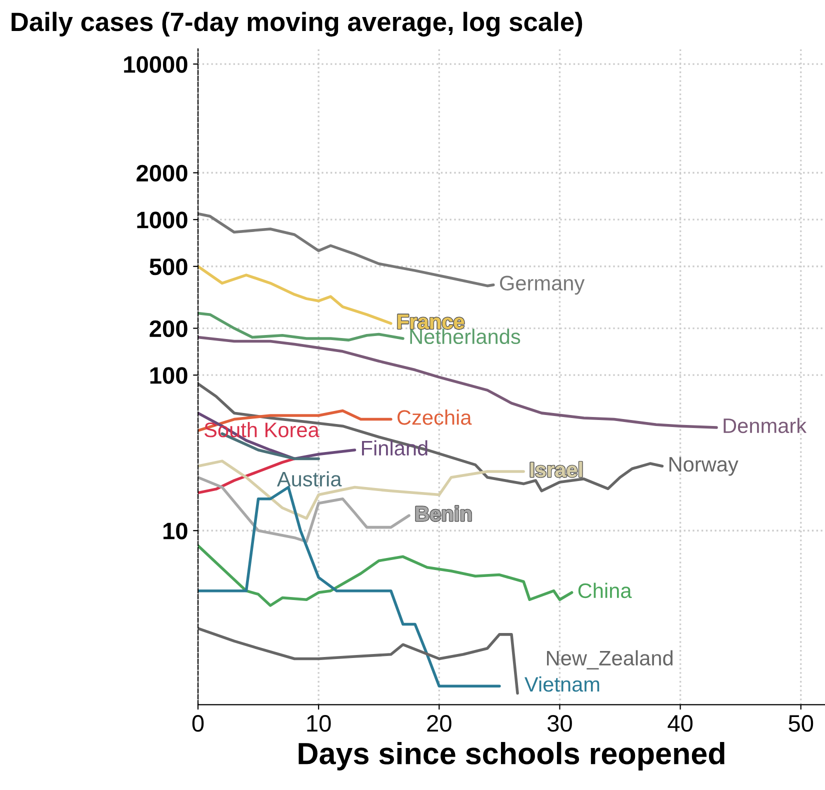 This screenshot has height=790, width=825. I want to click on x-tick-label: 0, so click(198, 723).